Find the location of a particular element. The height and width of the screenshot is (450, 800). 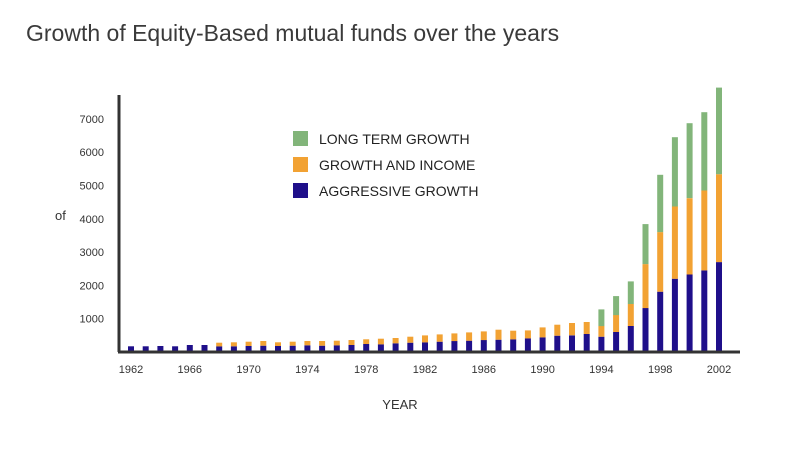

x-tick-label-1986: 1986 is located at coordinates (484, 370).